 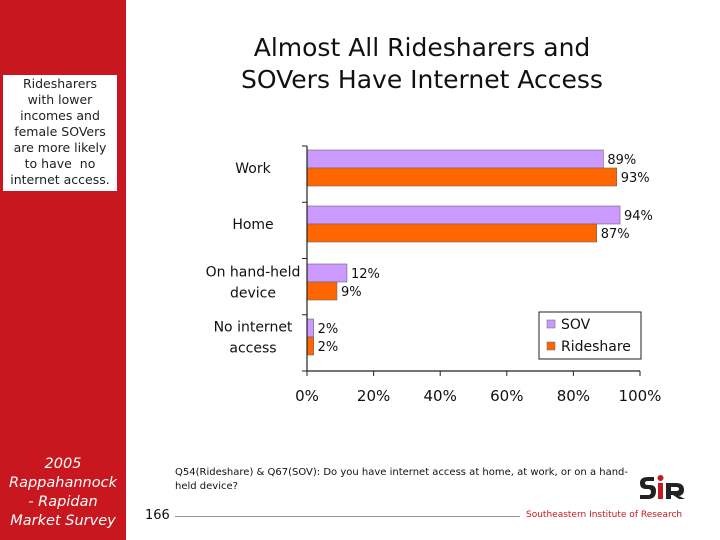 I want to click on survey-line: Rappahannock, so click(x=63, y=483).